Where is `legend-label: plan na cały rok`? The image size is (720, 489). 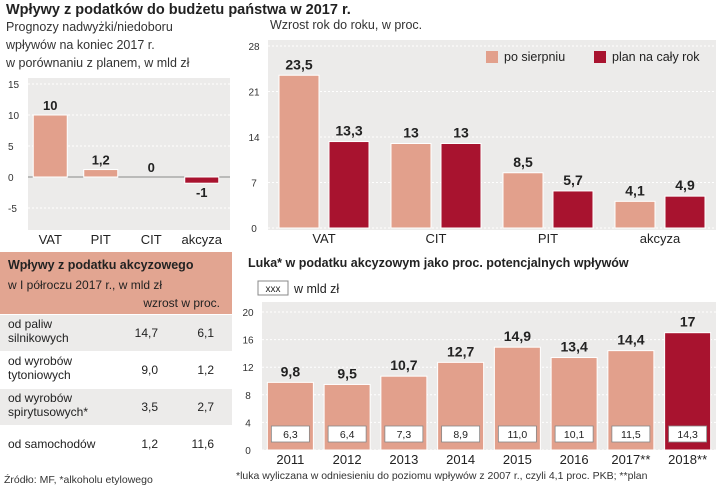 legend-label: plan na cały rok is located at coordinates (656, 57).